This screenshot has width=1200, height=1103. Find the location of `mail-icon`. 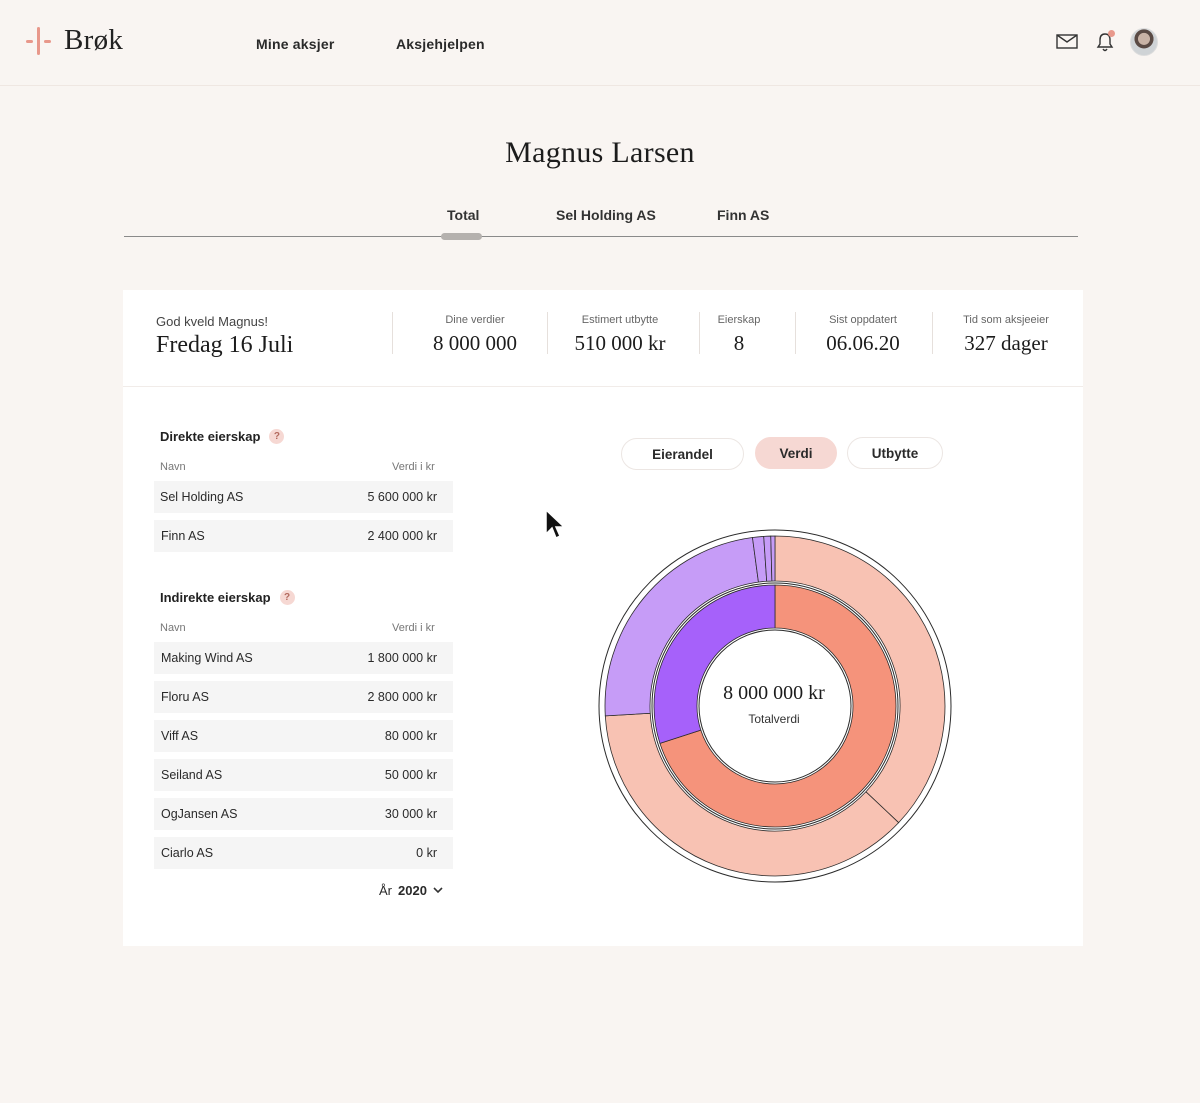

mail-icon is located at coordinates (1067, 44).